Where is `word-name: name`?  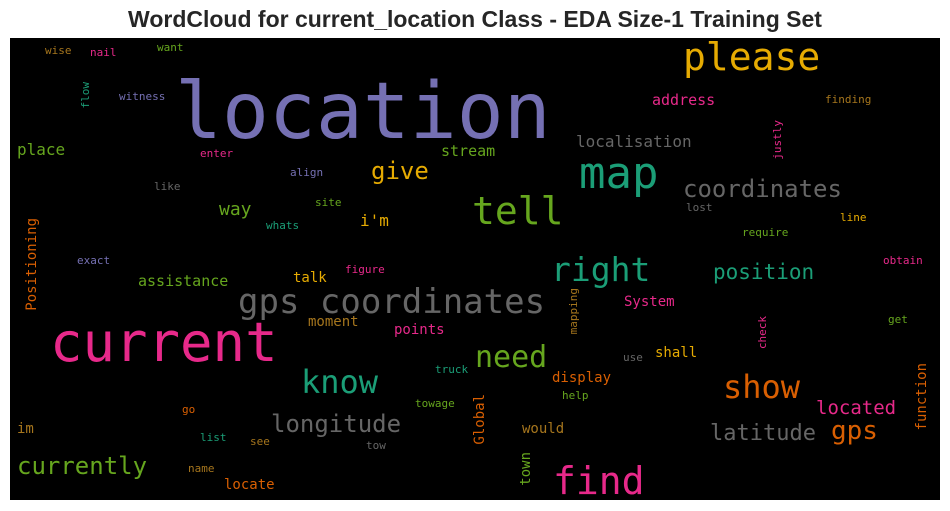
word-name: name is located at coordinates (201, 468).